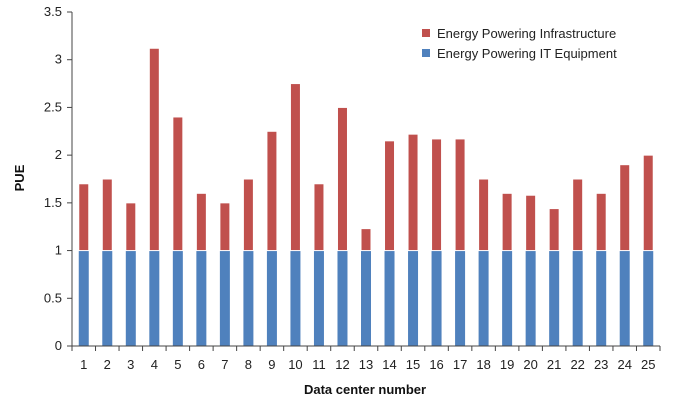  I want to click on x-tick-label: 2, so click(107, 364).